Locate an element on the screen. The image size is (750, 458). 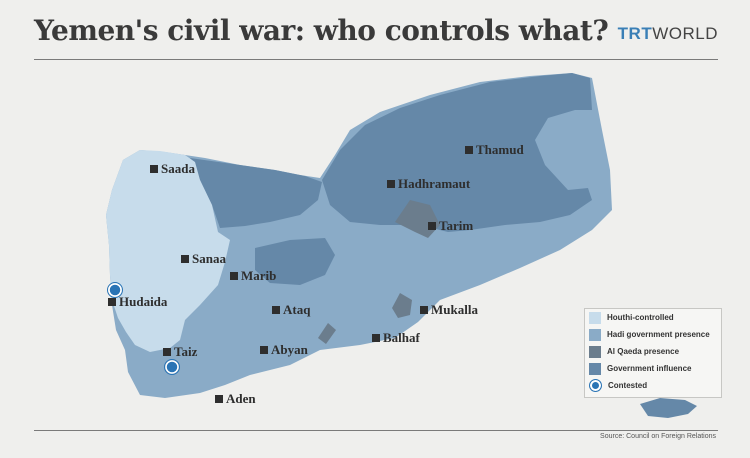
legend-item-hadi: Hadi government presence is located at coordinates (655, 334).